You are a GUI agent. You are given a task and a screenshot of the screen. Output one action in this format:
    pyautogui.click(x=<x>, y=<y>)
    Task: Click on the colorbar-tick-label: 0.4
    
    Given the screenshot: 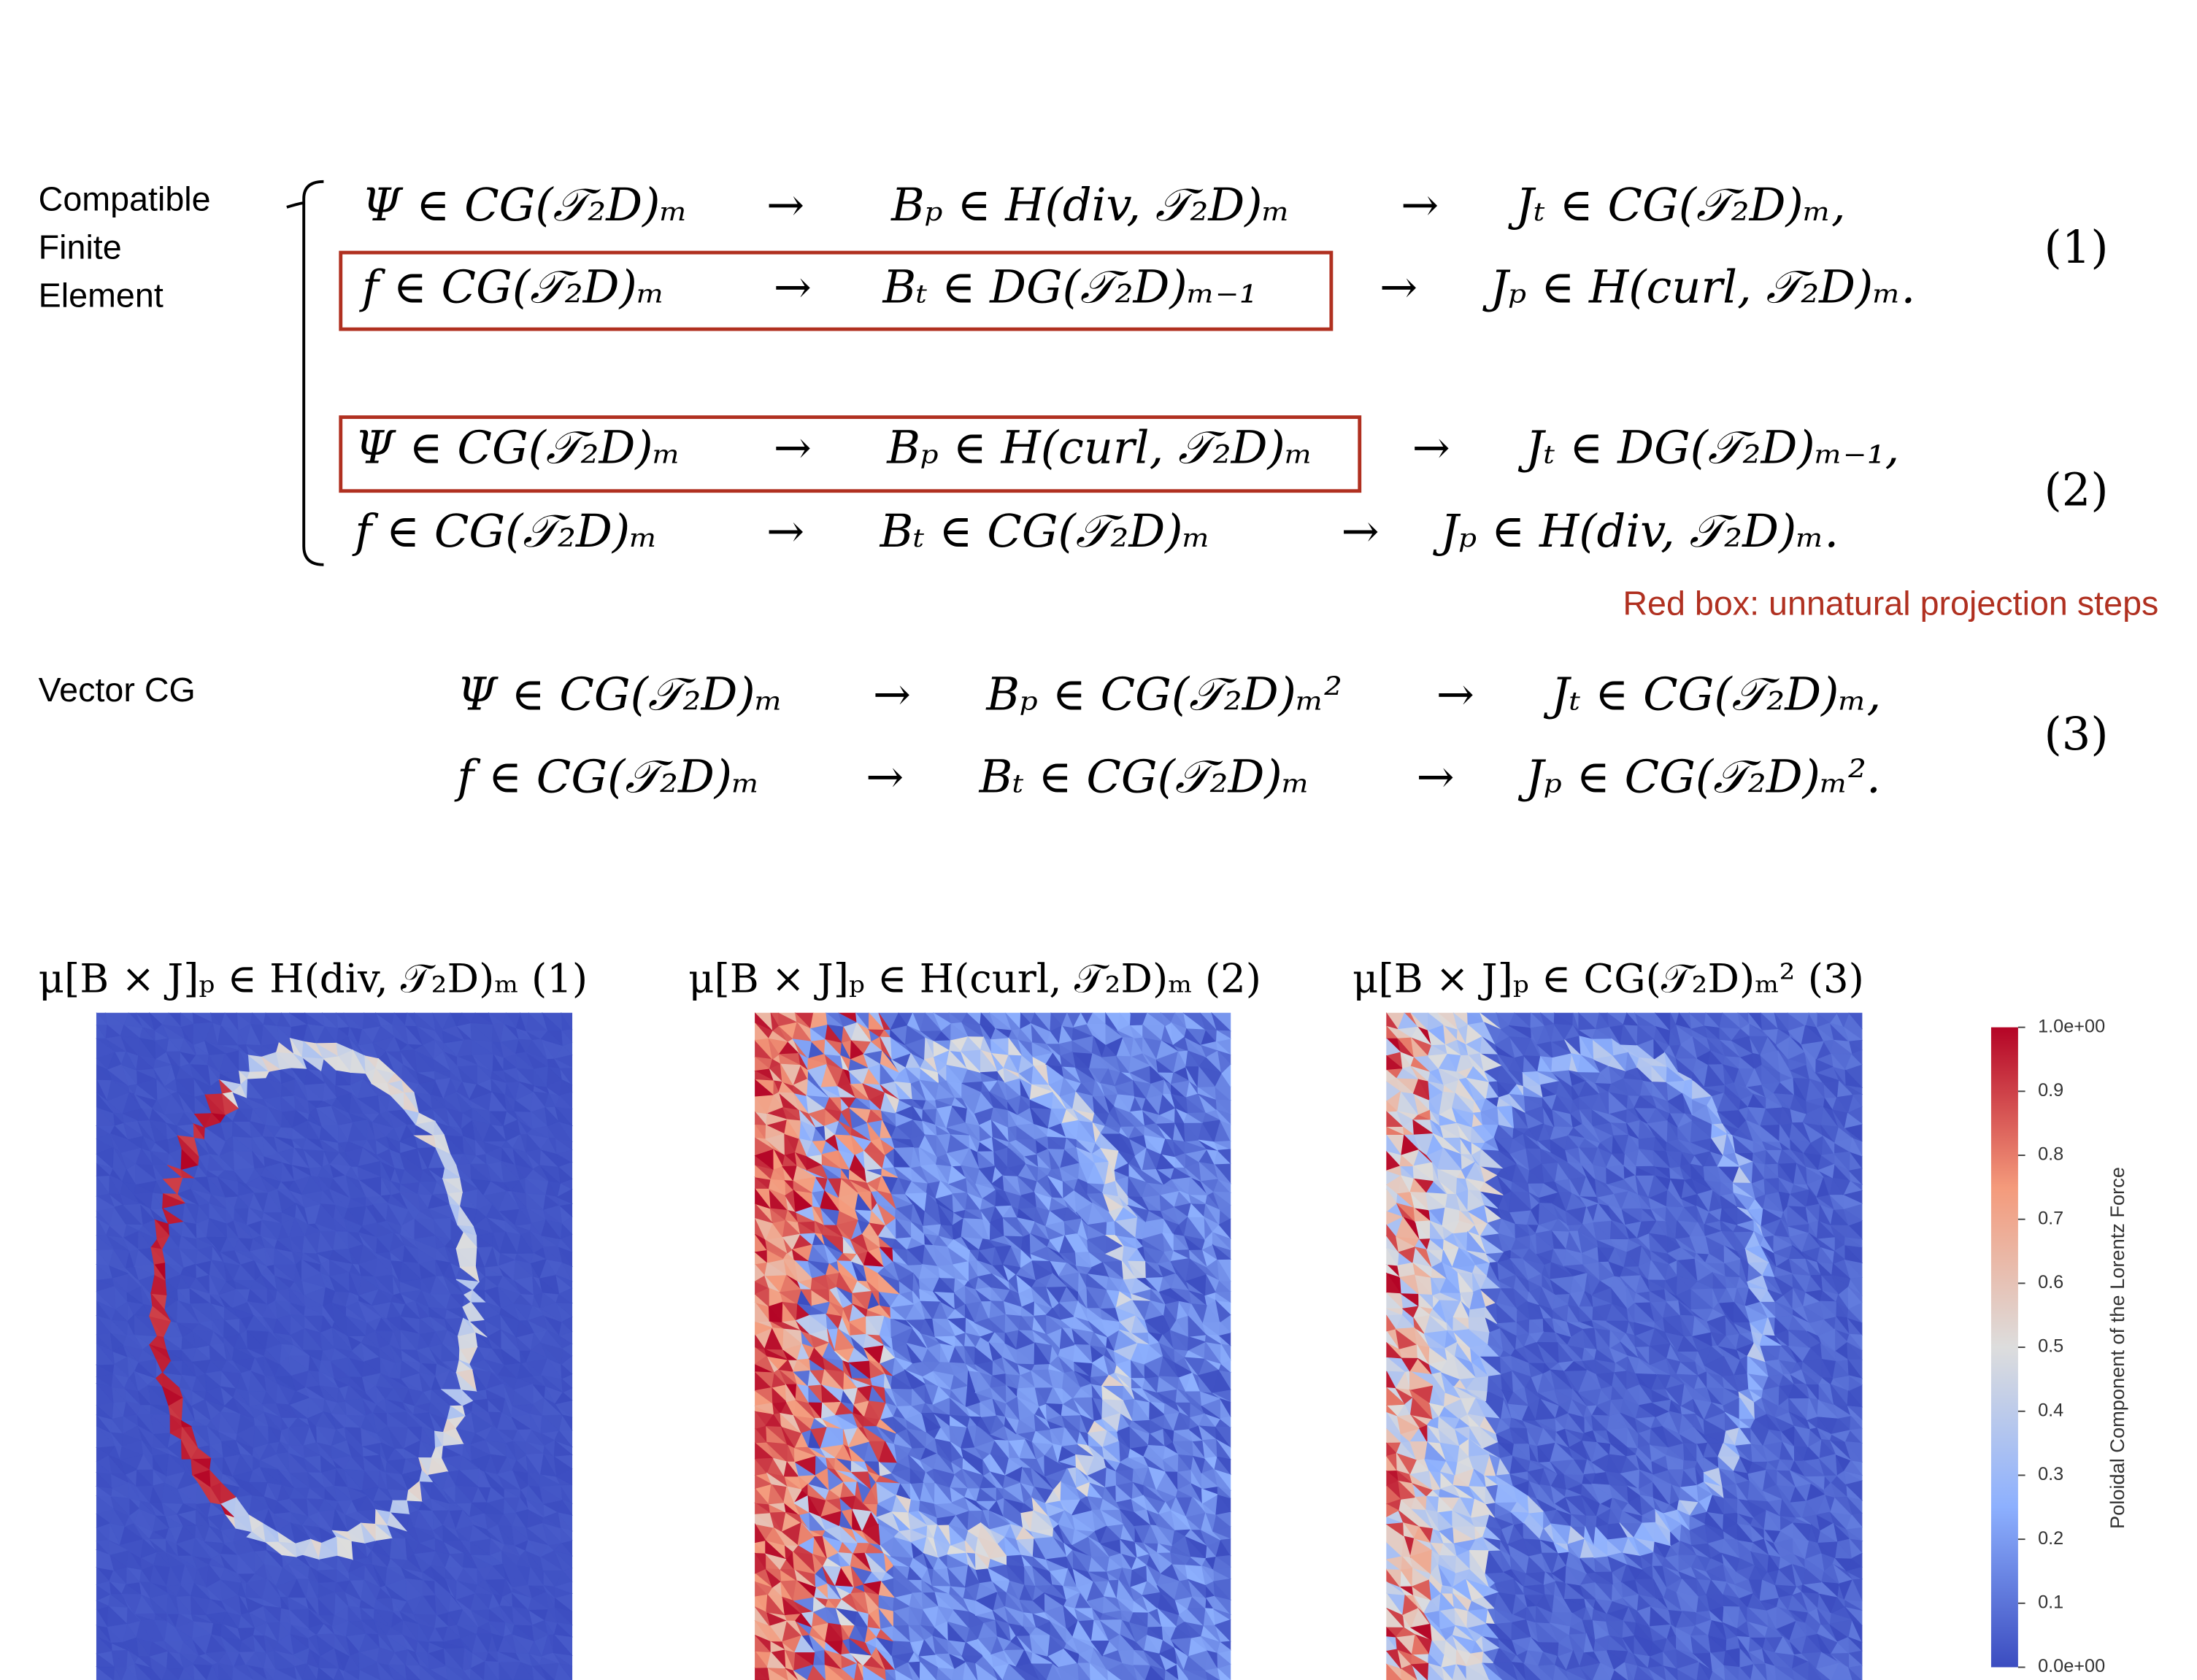 What is the action you would take?
    pyautogui.click(x=2050, y=1410)
    